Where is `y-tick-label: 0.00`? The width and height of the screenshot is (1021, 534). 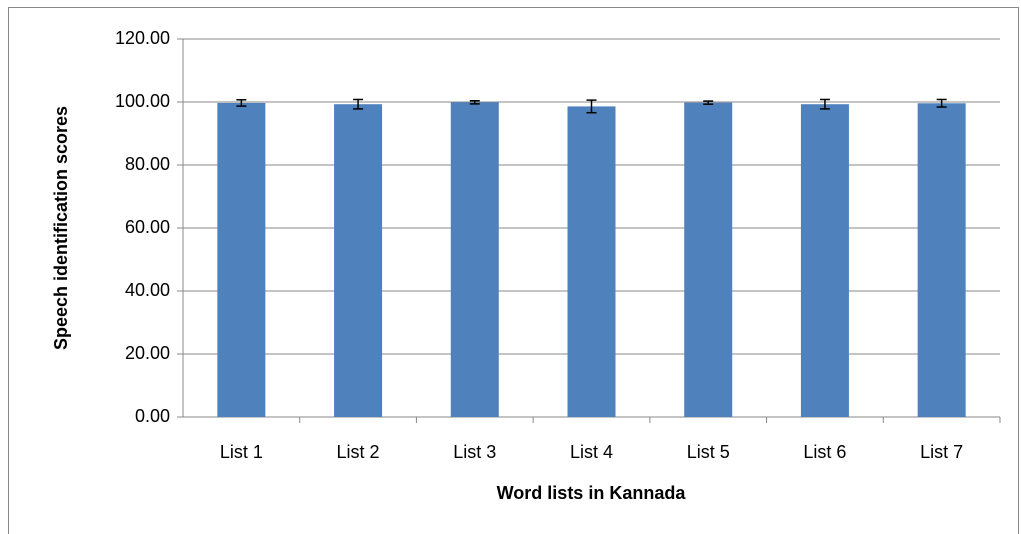
y-tick-label: 0.00 is located at coordinates (152, 416).